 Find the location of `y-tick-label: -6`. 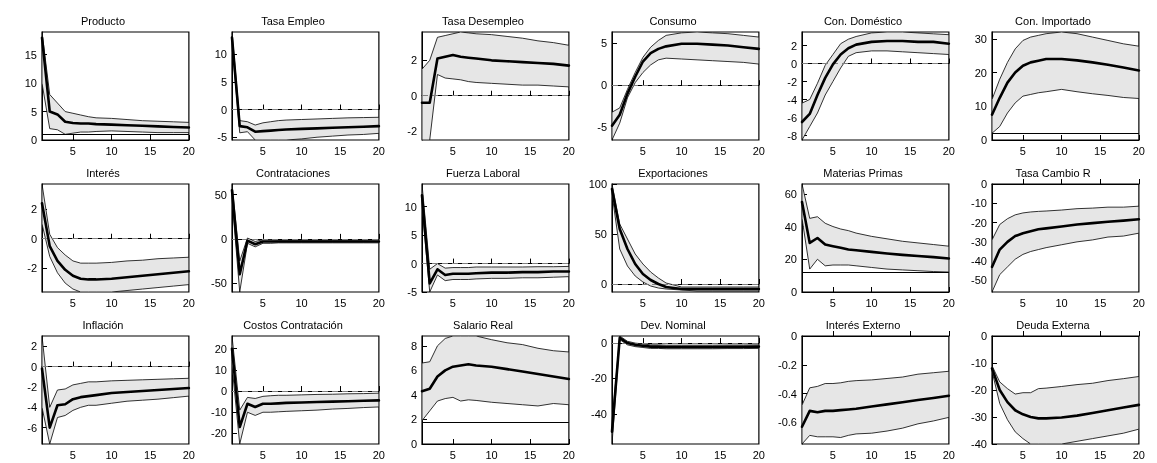

y-tick-label: -6 is located at coordinates (32, 427).